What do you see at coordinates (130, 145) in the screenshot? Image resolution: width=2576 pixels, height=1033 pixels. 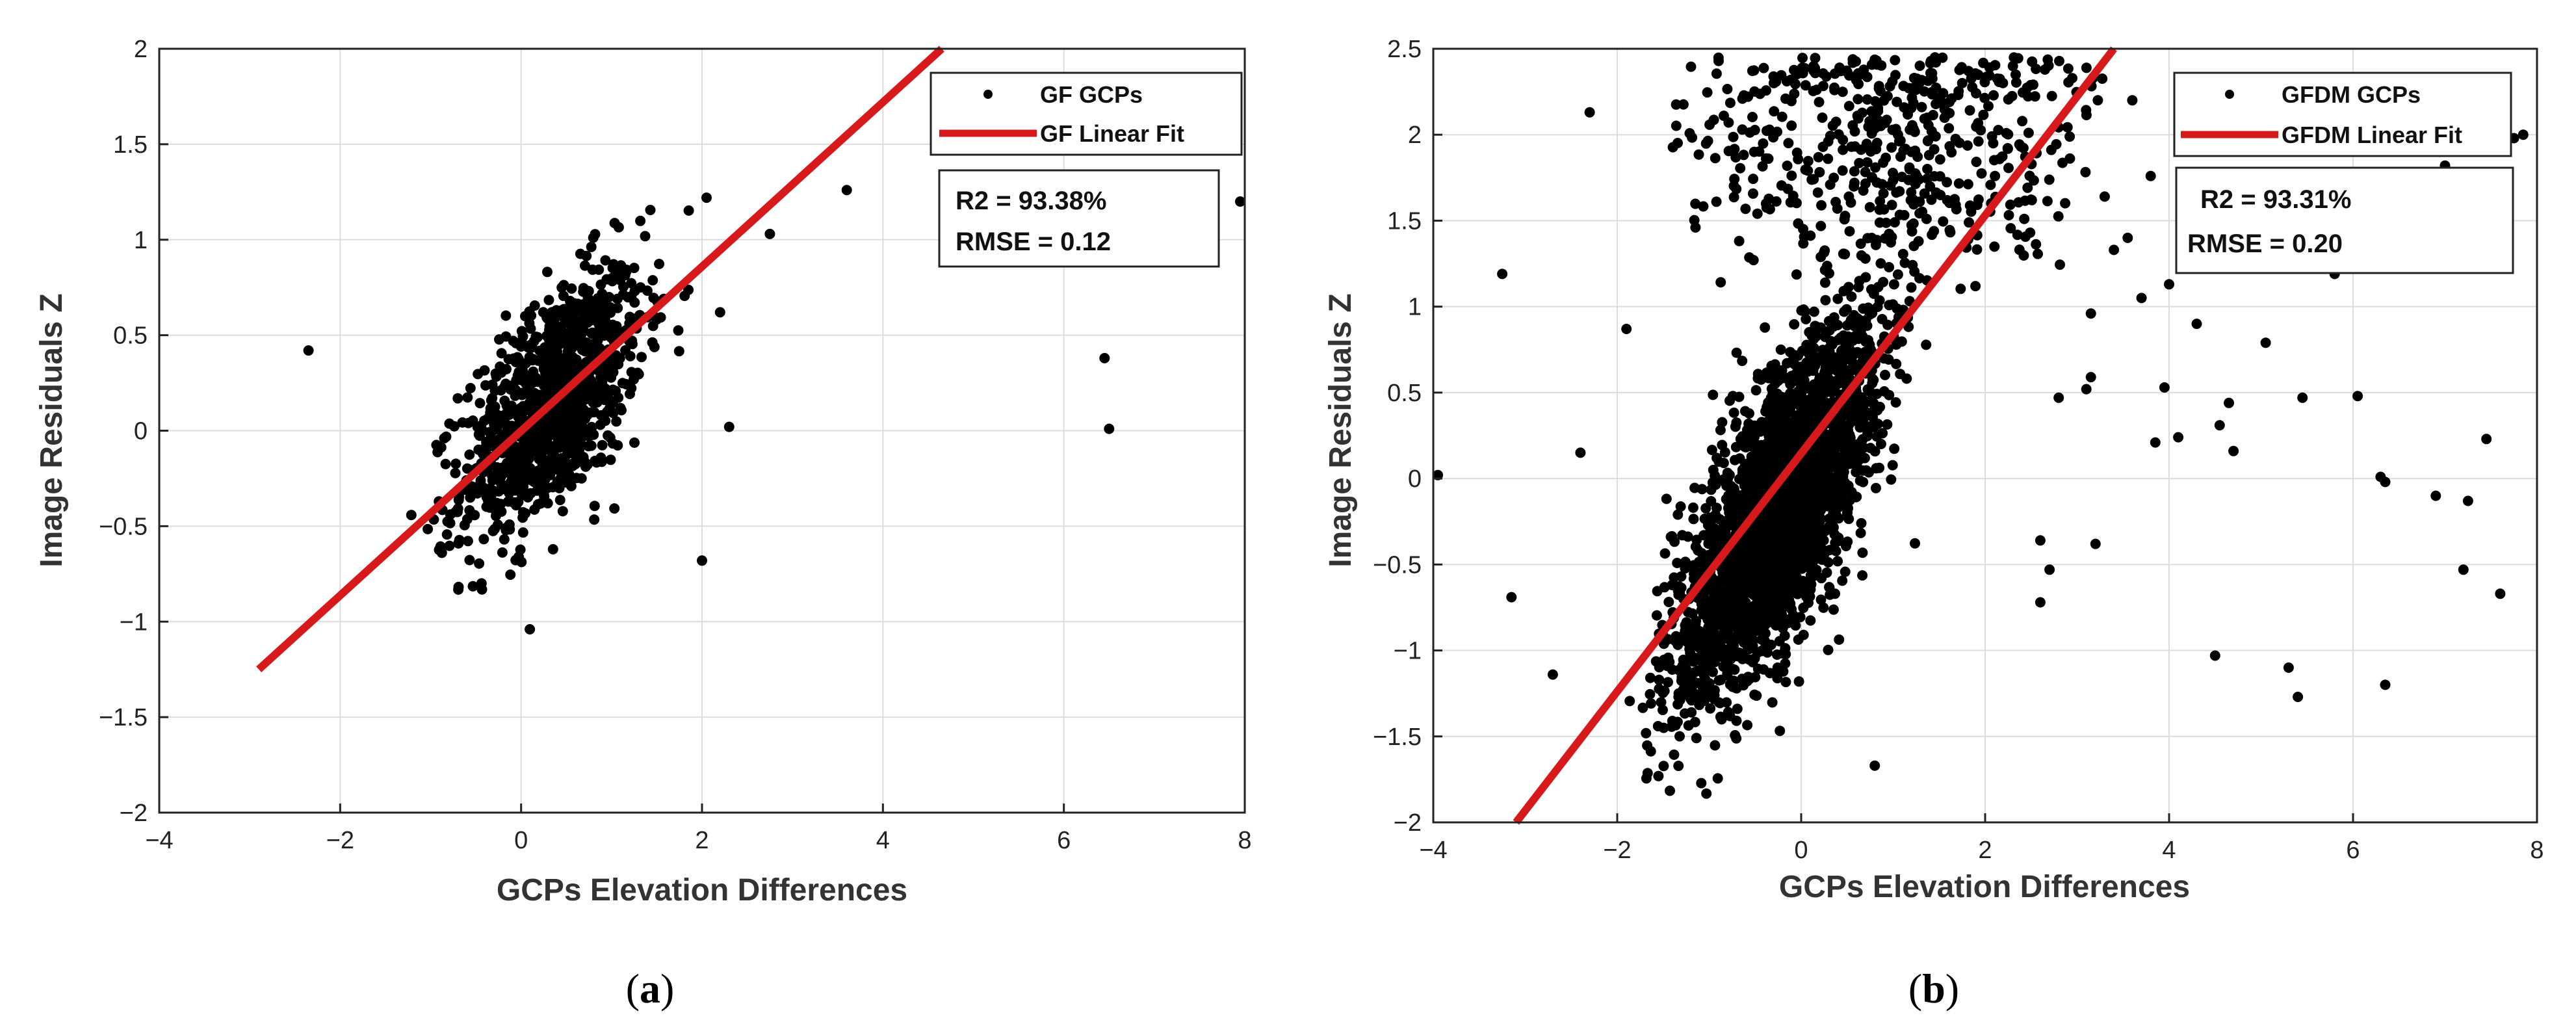 I see `tick-label-y: 1.5` at bounding box center [130, 145].